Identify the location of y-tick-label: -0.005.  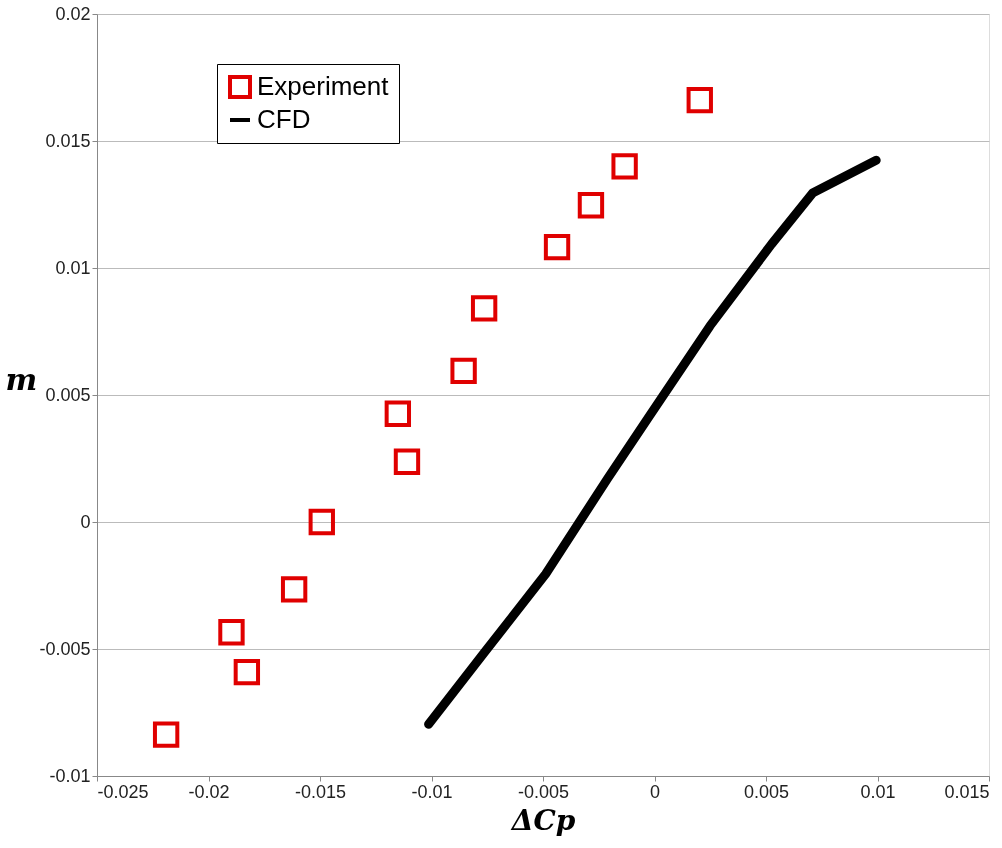
(65, 648).